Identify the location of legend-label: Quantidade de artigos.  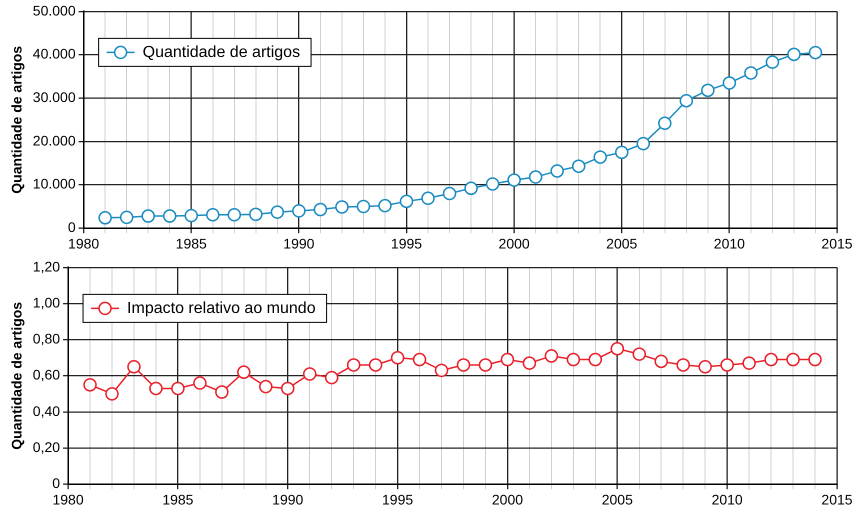
(221, 52).